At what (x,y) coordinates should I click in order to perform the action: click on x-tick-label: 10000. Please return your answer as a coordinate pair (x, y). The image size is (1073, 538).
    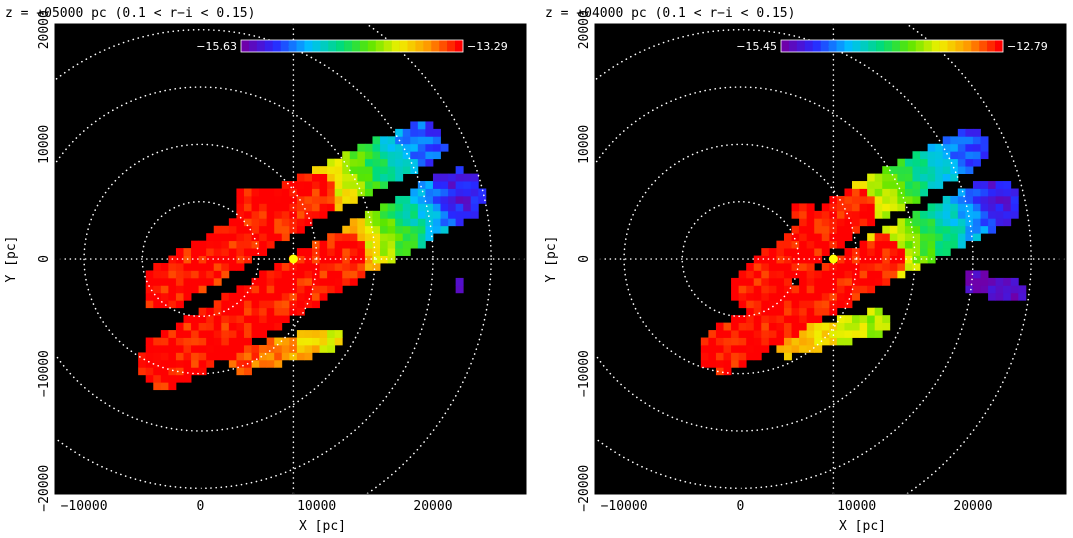
    Looking at the image, I should click on (856, 506).